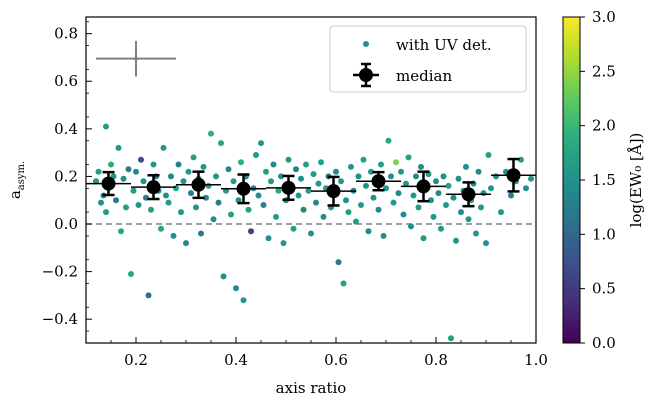  I want to click on y-tick-label: 0.8, so click(66, 34).